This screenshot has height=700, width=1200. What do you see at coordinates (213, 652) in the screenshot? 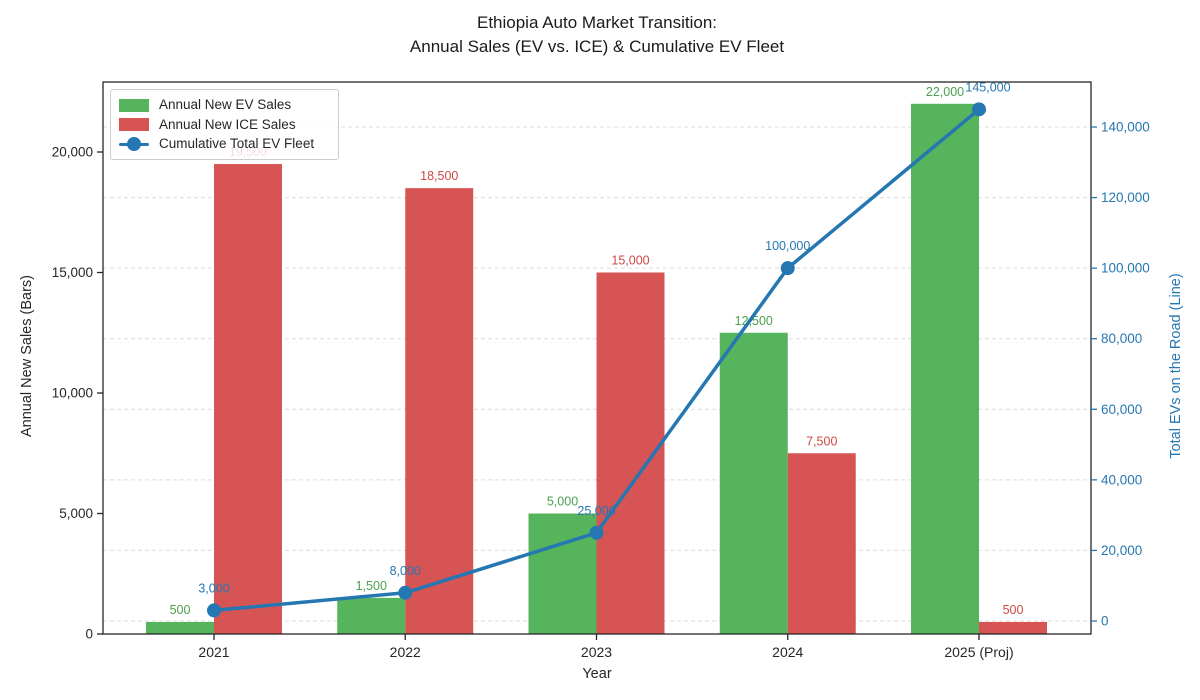
I see `x-tick-label: 2021` at bounding box center [213, 652].